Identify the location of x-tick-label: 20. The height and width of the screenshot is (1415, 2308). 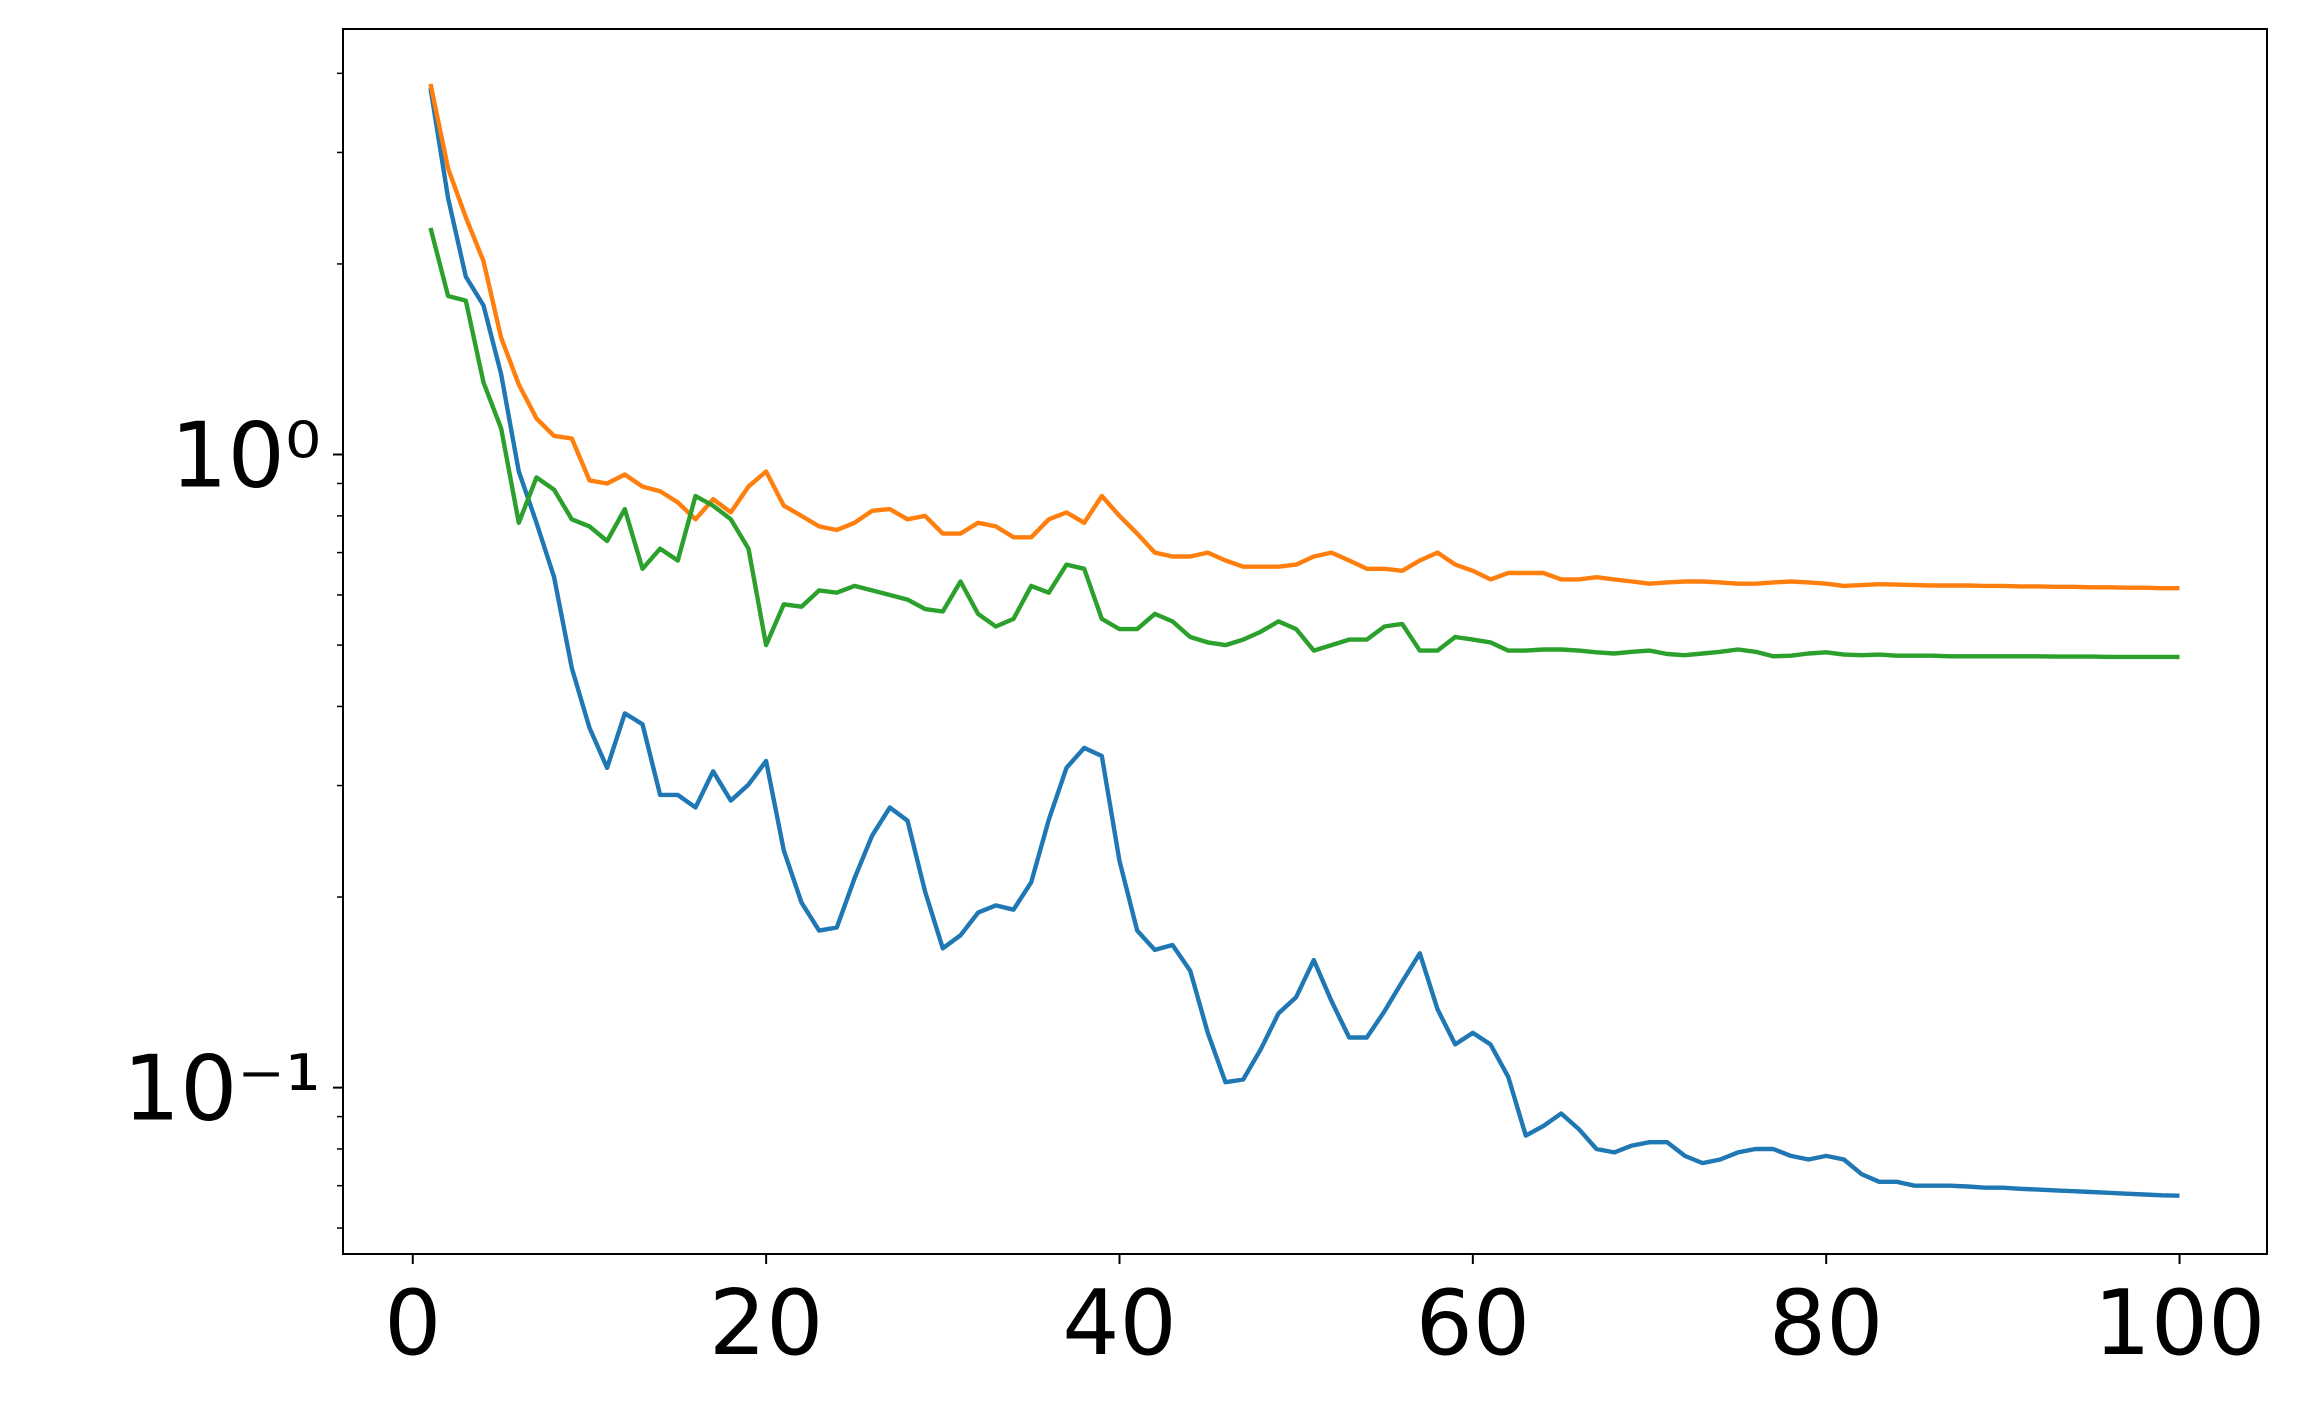
(766, 1323).